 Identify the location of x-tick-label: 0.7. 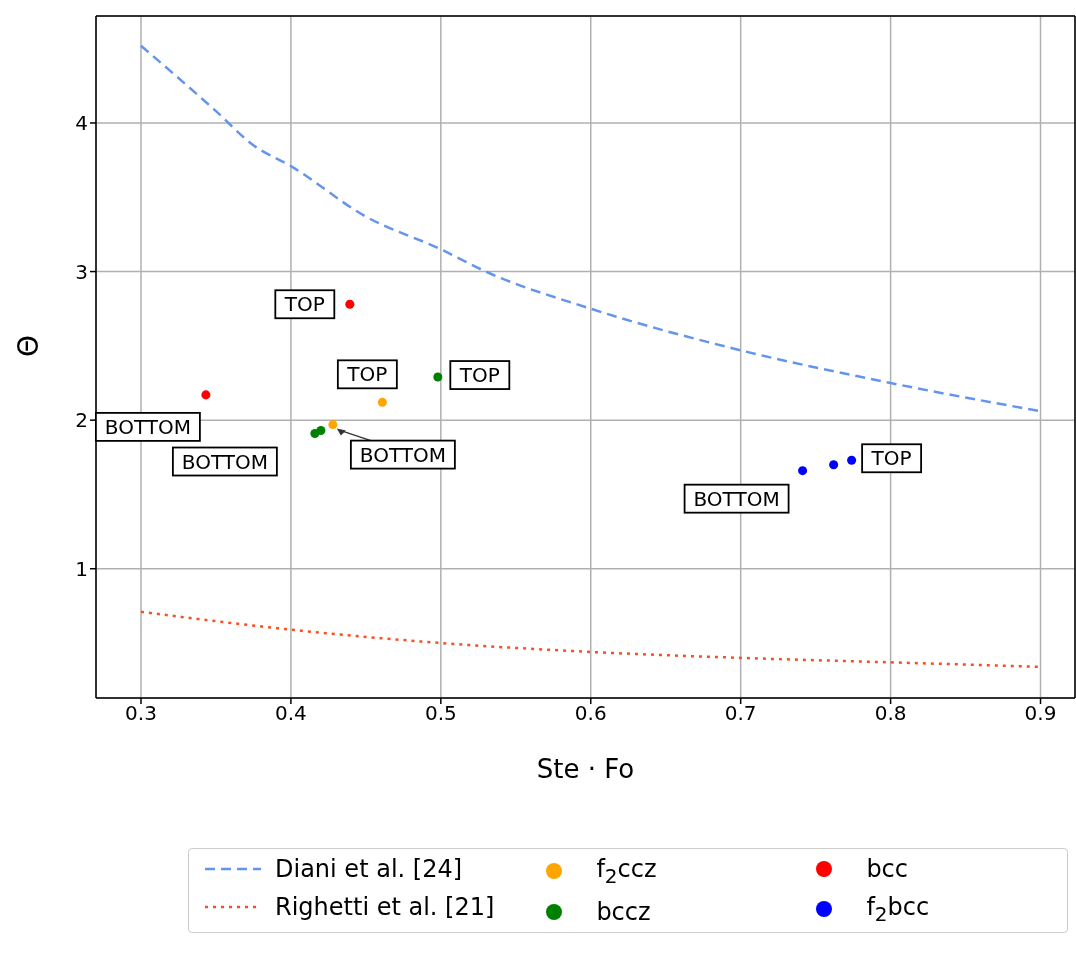
(740, 713).